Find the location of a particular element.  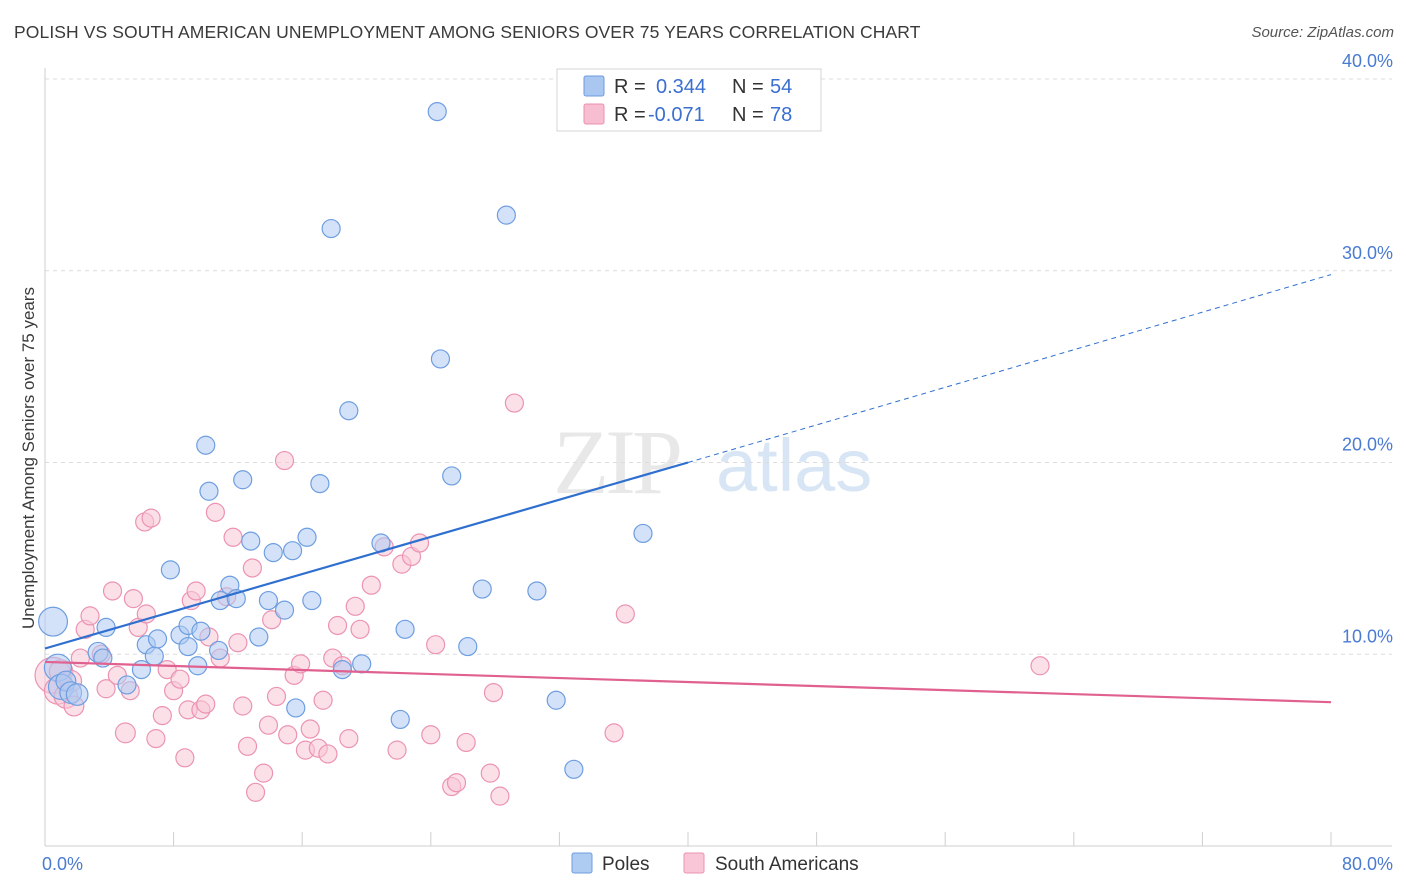

legend-series-label-poles: Poles is located at coordinates (626, 864).